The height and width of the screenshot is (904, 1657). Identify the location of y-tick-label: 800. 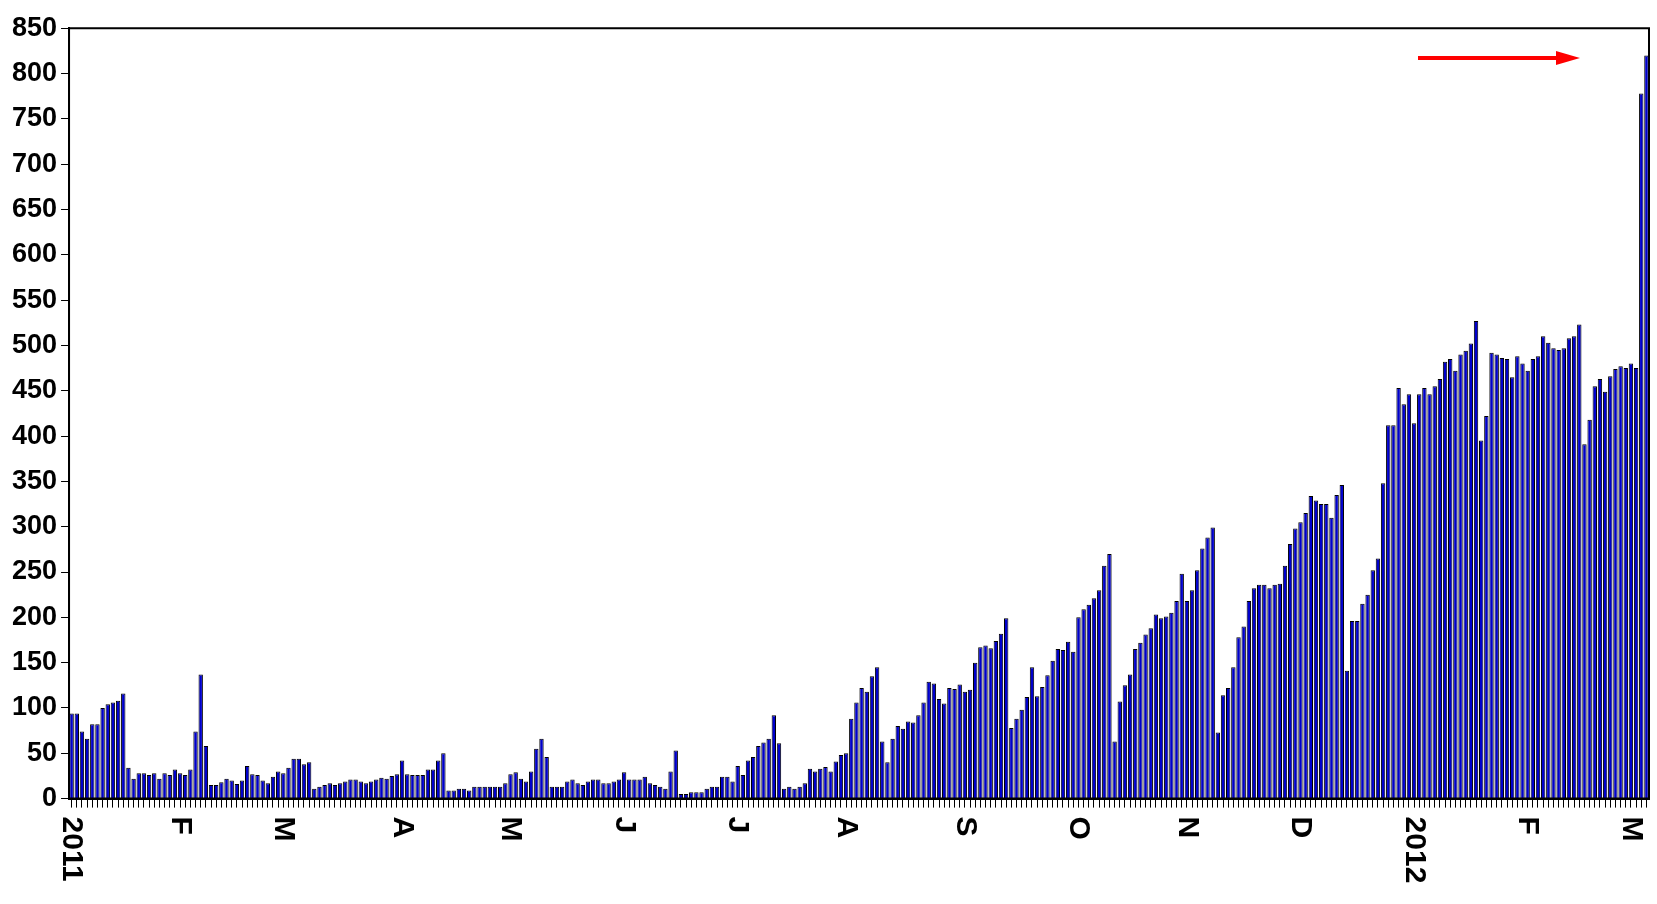
(34, 71).